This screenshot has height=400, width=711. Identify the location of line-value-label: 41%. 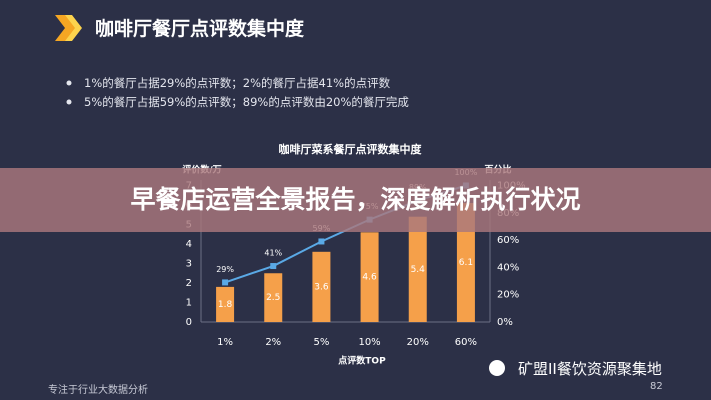
(273, 253).